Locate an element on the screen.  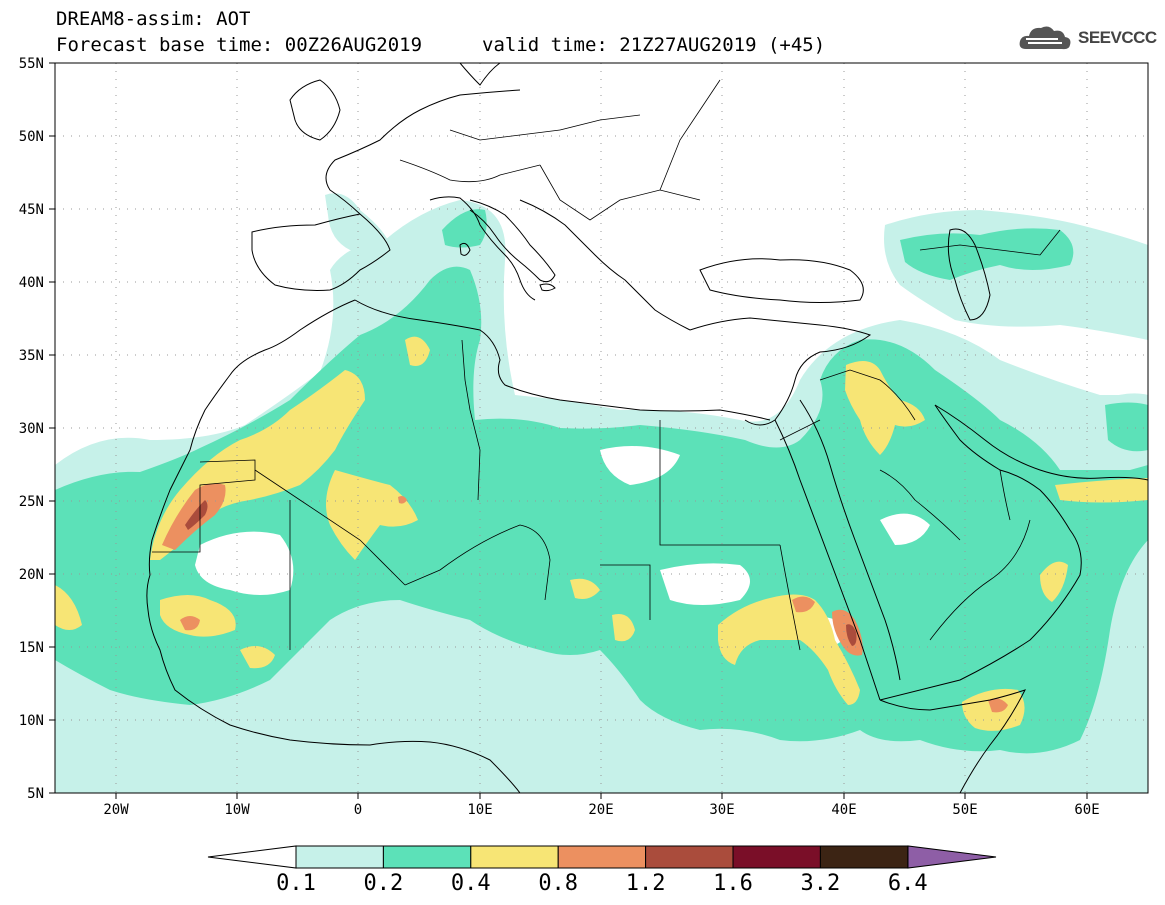
valid-time: valid time: 21Z27AUG2019 (+45) is located at coordinates (654, 45).